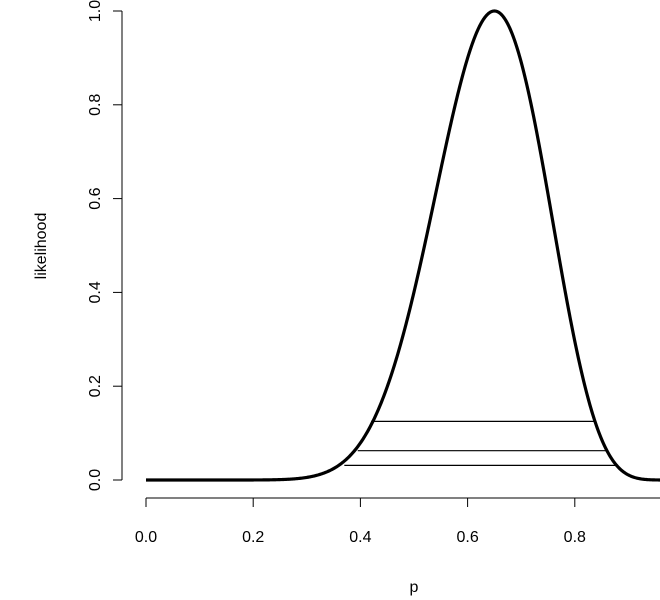 This screenshot has width=660, height=600. Describe the element at coordinates (95, 11) in the screenshot. I see `y-tick-label: 1.0` at that location.